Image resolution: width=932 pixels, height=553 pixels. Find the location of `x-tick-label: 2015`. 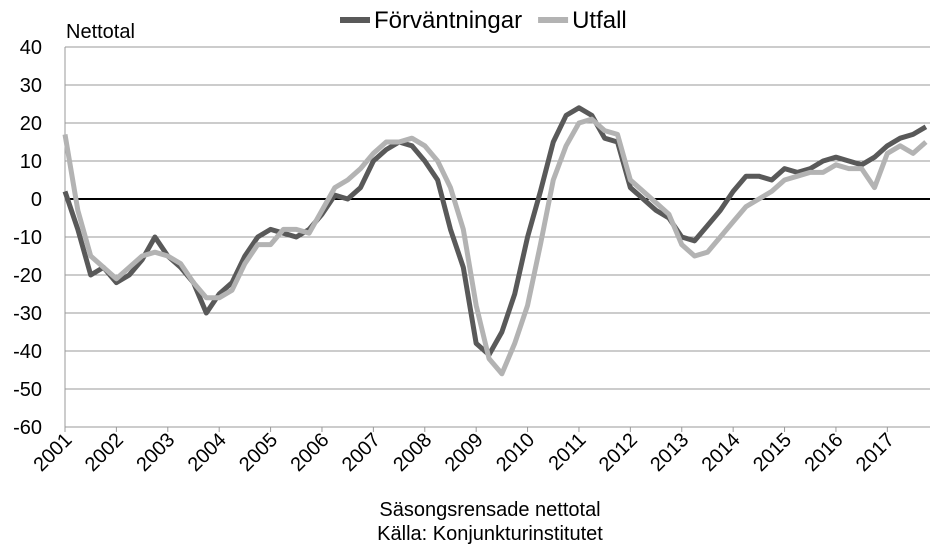

x-tick-label: 2015 is located at coordinates (772, 452).